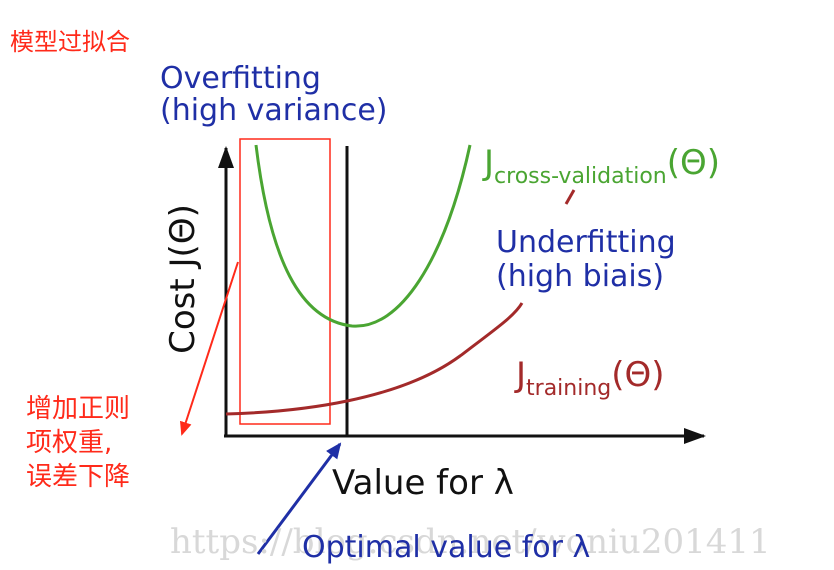 This screenshot has width=834, height=570. I want to click on regularization-arrow, so click(209, 348).